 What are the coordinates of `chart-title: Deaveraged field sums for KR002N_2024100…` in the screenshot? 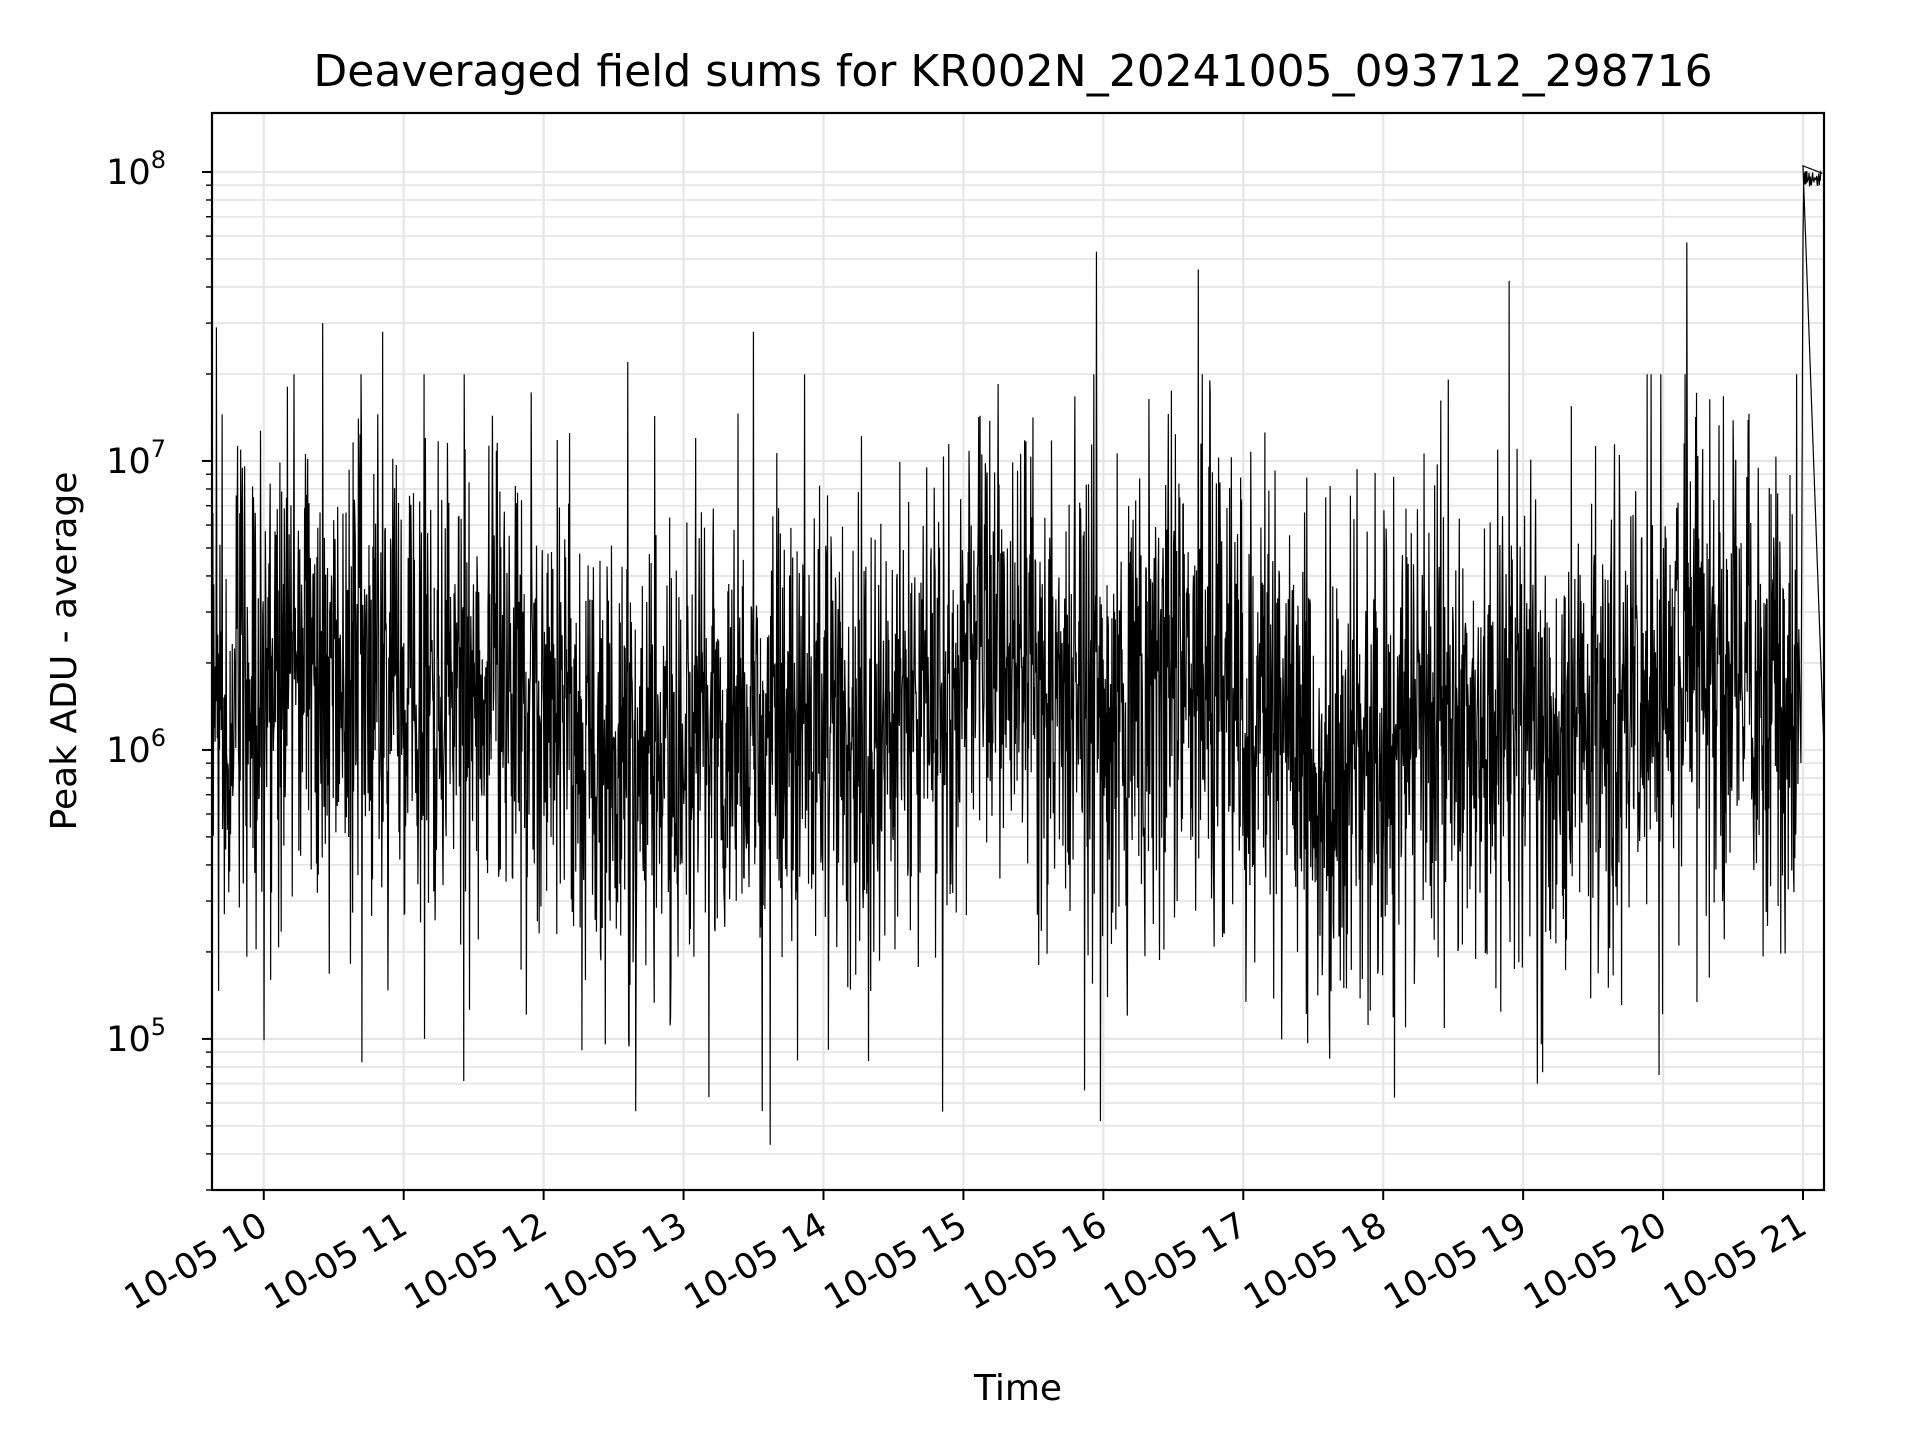 It's located at (1012, 71).